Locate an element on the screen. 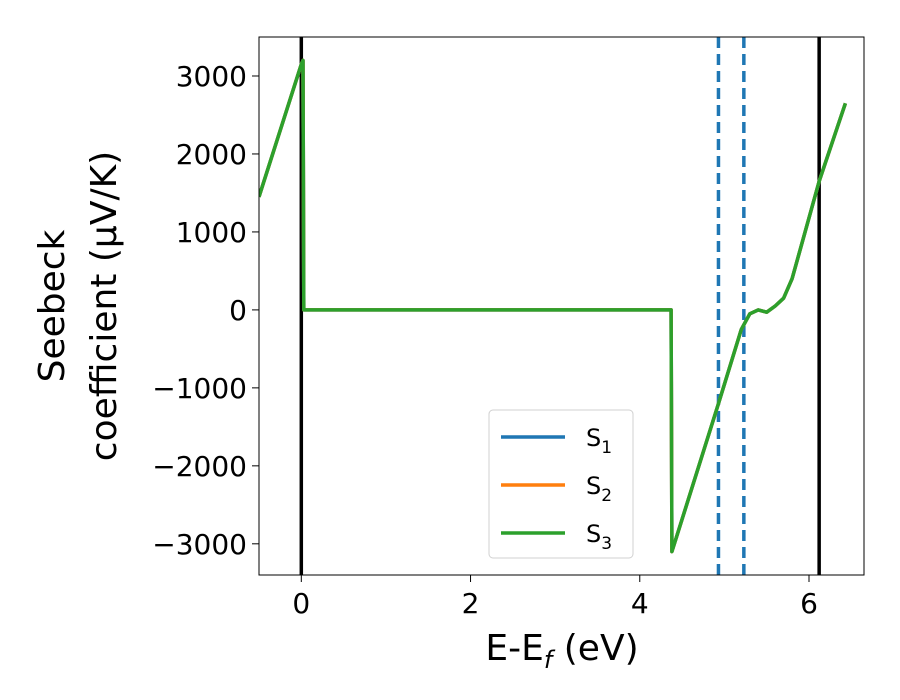 This screenshot has width=900, height=700. x-tick-label: 2 is located at coordinates (471, 603).